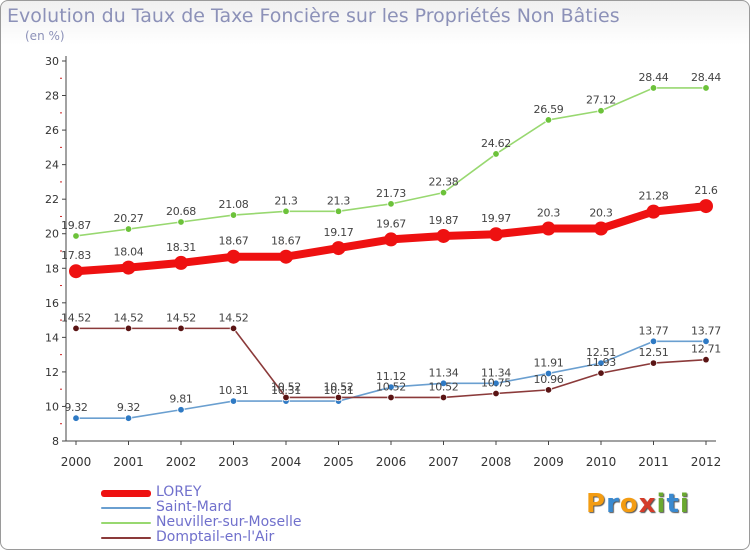  Describe the element at coordinates (181, 462) in the screenshot. I see `x-tick-label: 2002` at that location.